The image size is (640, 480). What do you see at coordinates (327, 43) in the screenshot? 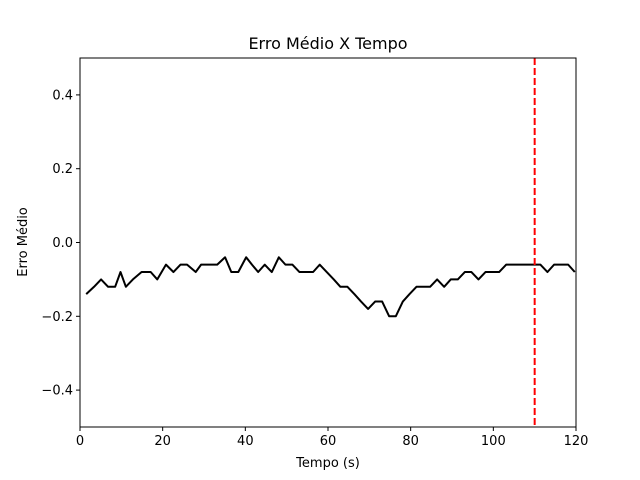
I see `chart-title: Erro Médio X Tempo` at bounding box center [327, 43].